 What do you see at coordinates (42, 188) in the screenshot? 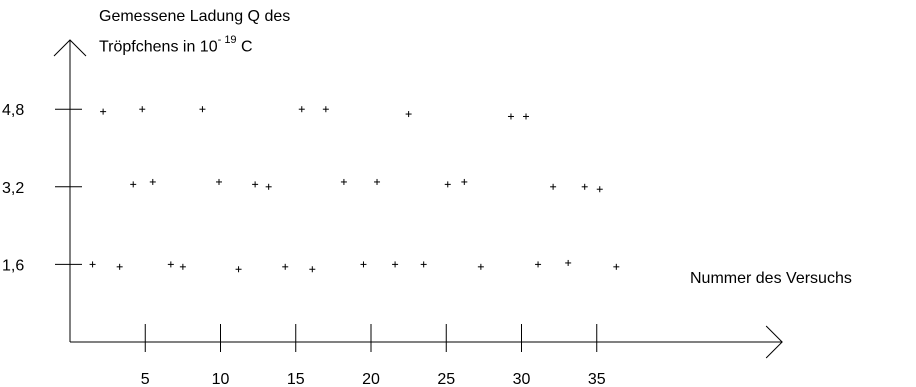
I see `y-ticks: 1,6 3,2 4,8` at bounding box center [42, 188].